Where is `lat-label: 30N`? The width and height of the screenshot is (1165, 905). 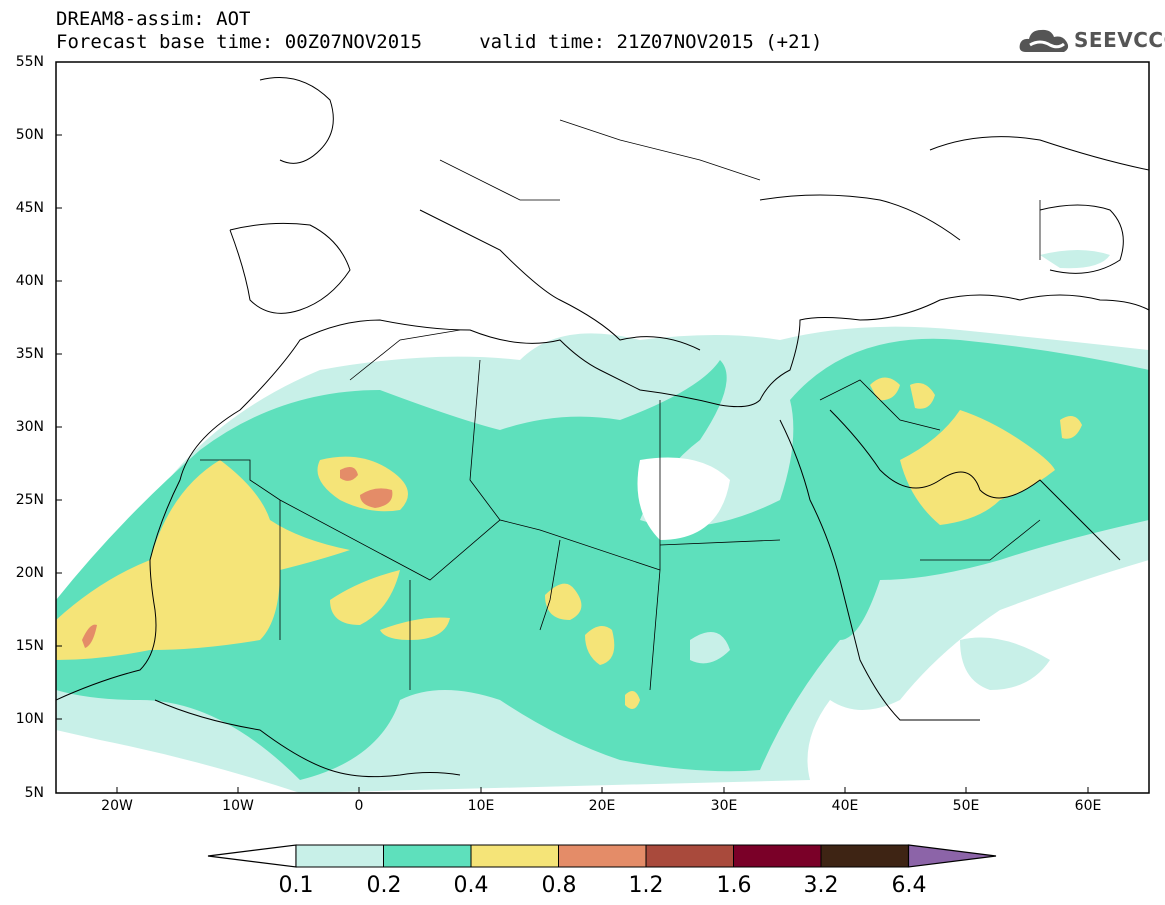
lat-label: 30N is located at coordinates (29, 427).